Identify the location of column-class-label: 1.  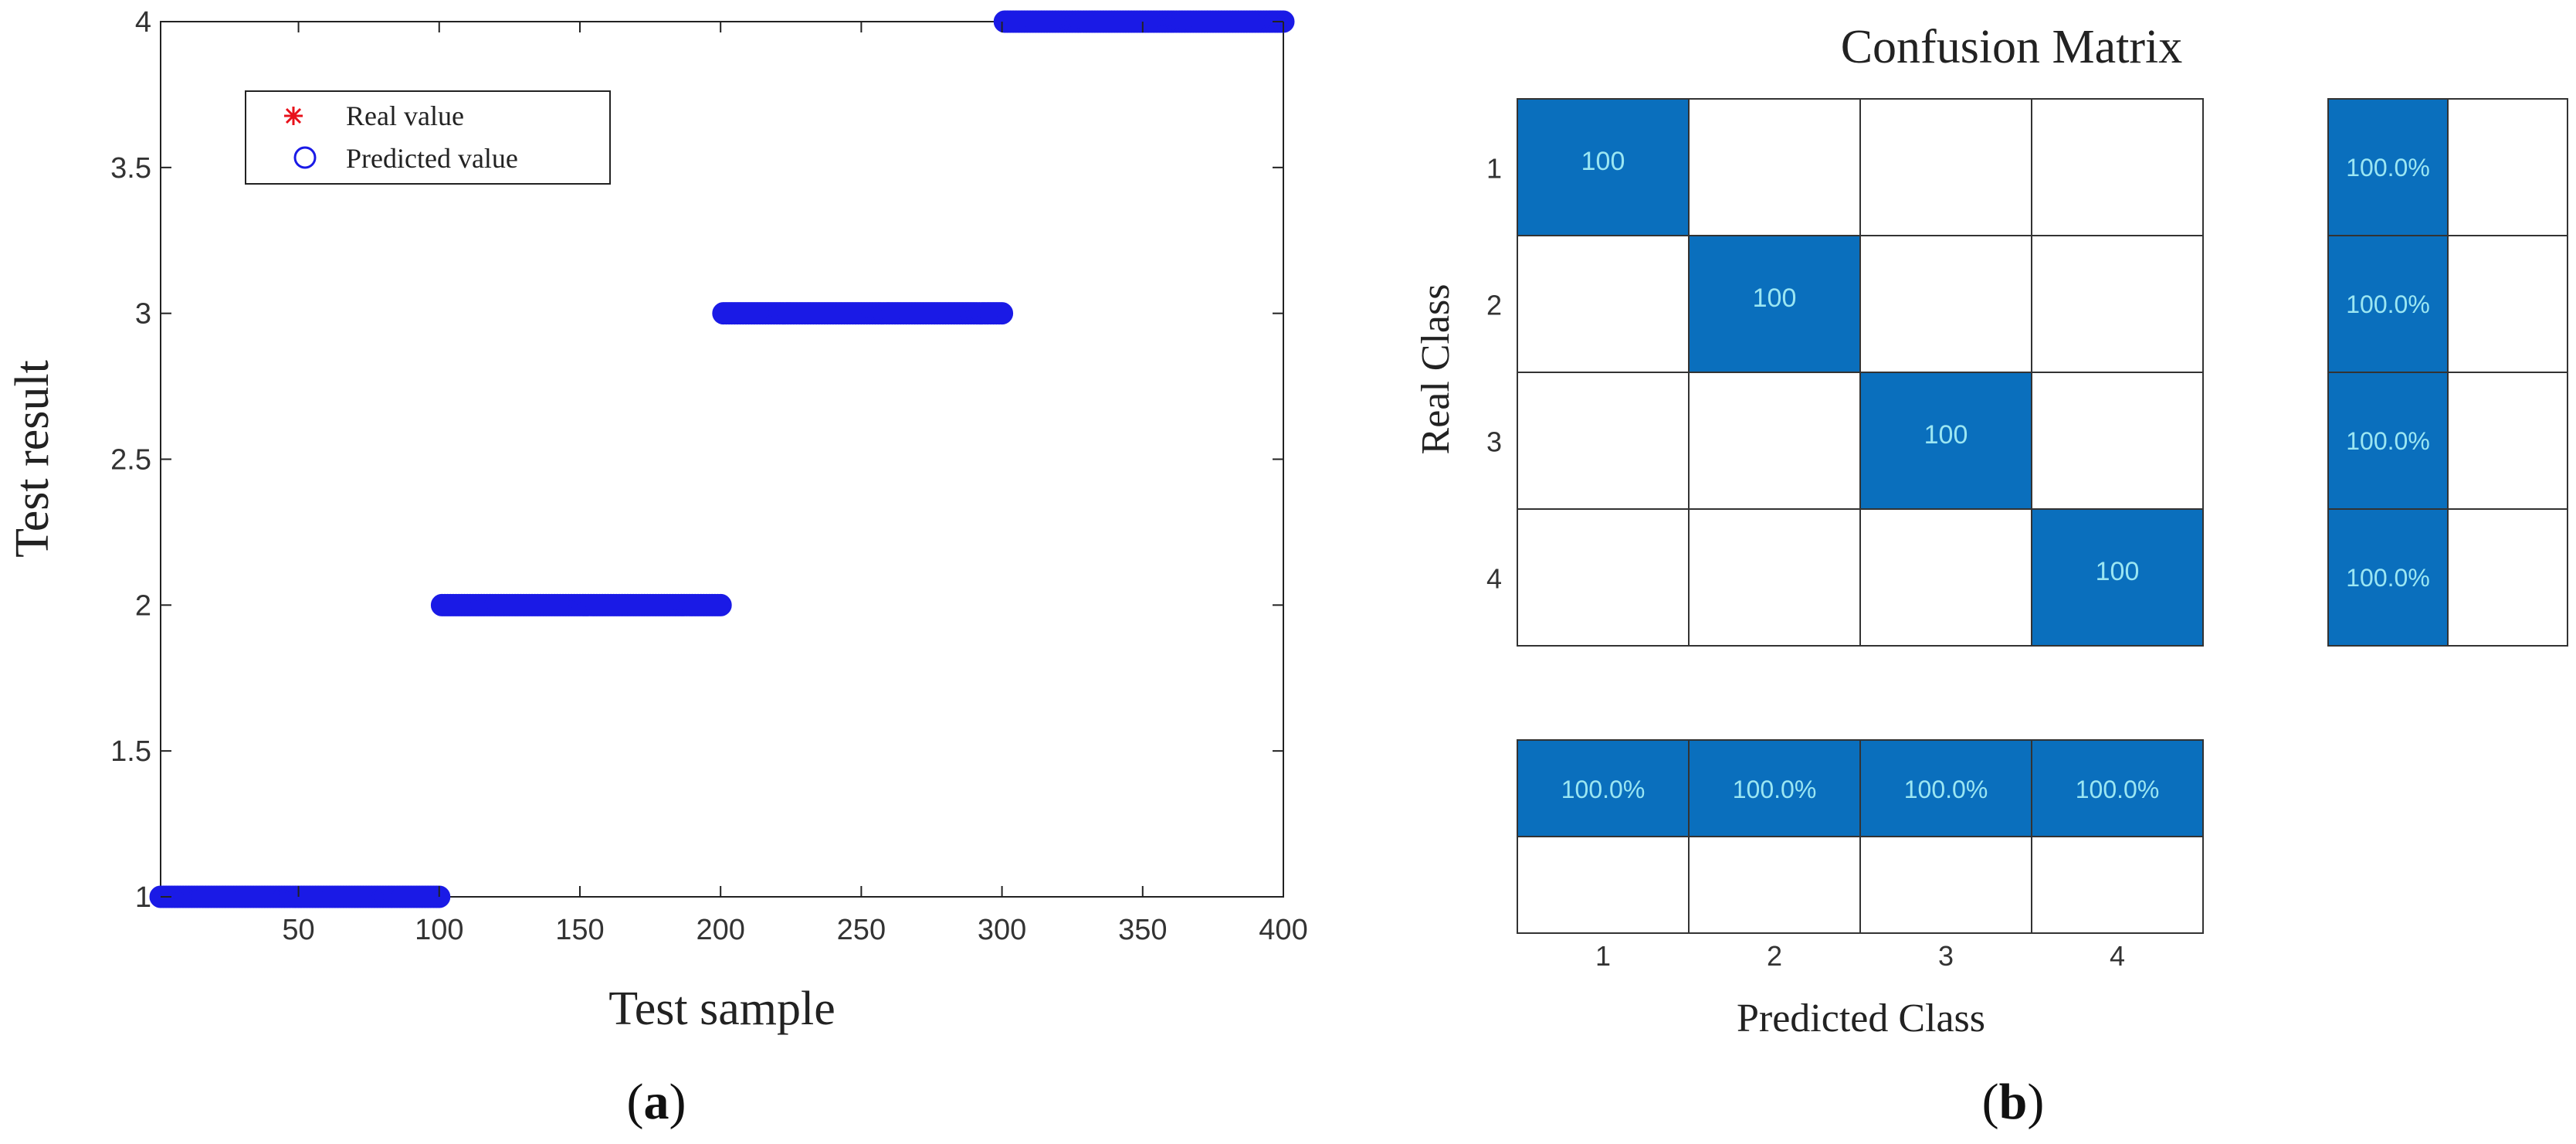
(1603, 956).